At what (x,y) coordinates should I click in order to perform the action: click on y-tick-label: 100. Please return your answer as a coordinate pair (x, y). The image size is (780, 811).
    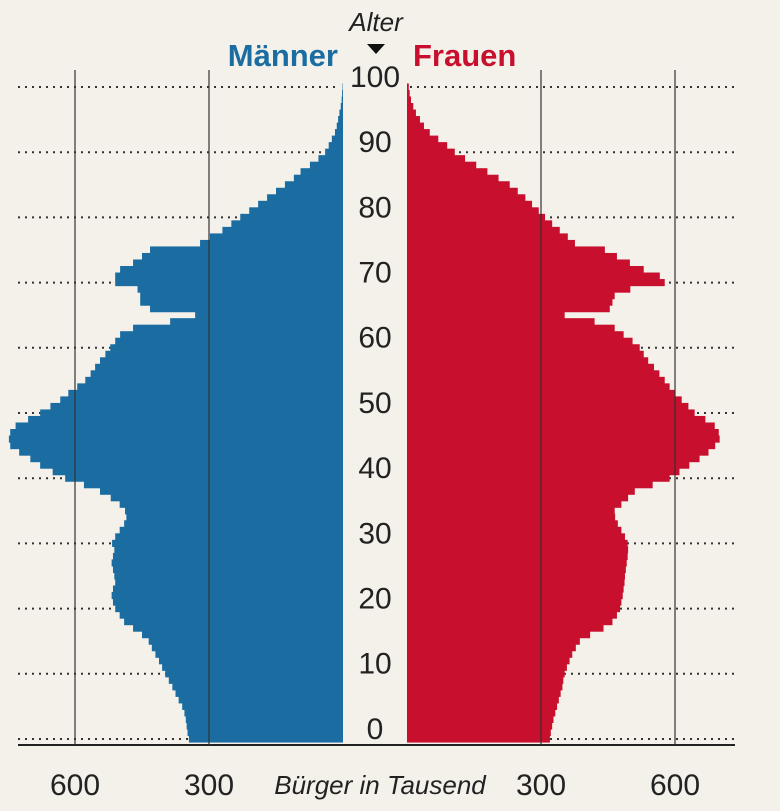
    Looking at the image, I should click on (375, 77).